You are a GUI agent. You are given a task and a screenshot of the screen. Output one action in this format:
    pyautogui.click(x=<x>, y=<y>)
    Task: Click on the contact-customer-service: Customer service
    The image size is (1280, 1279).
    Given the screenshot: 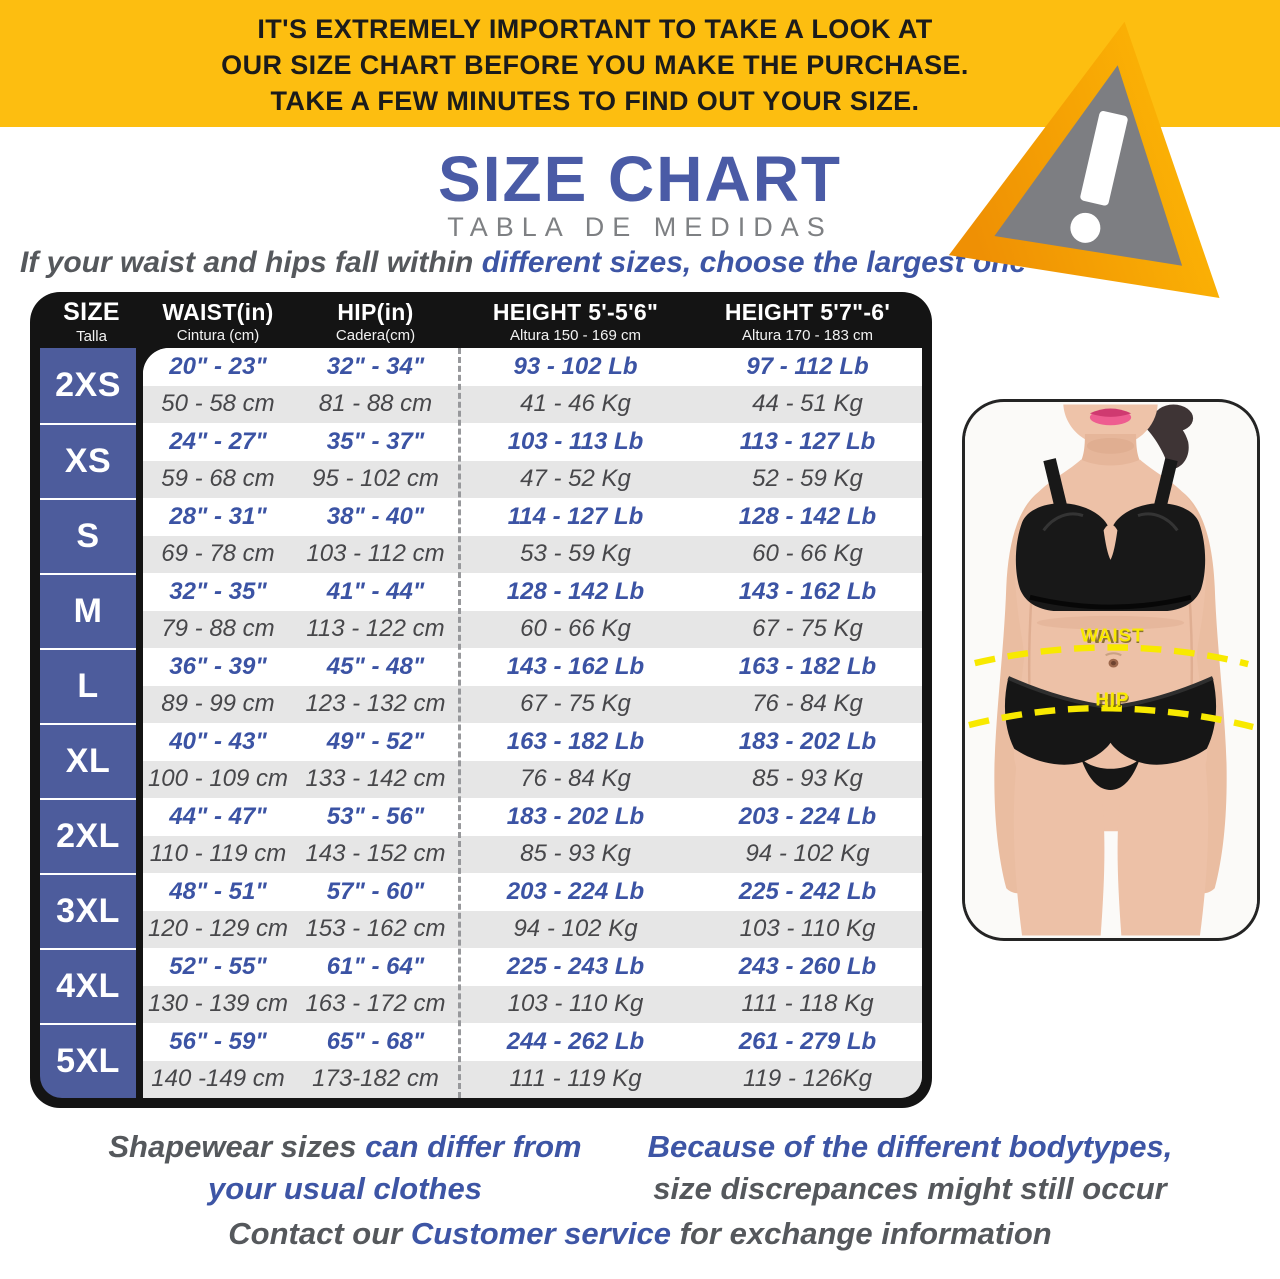 What is the action you would take?
    pyautogui.click(x=545, y=1233)
    